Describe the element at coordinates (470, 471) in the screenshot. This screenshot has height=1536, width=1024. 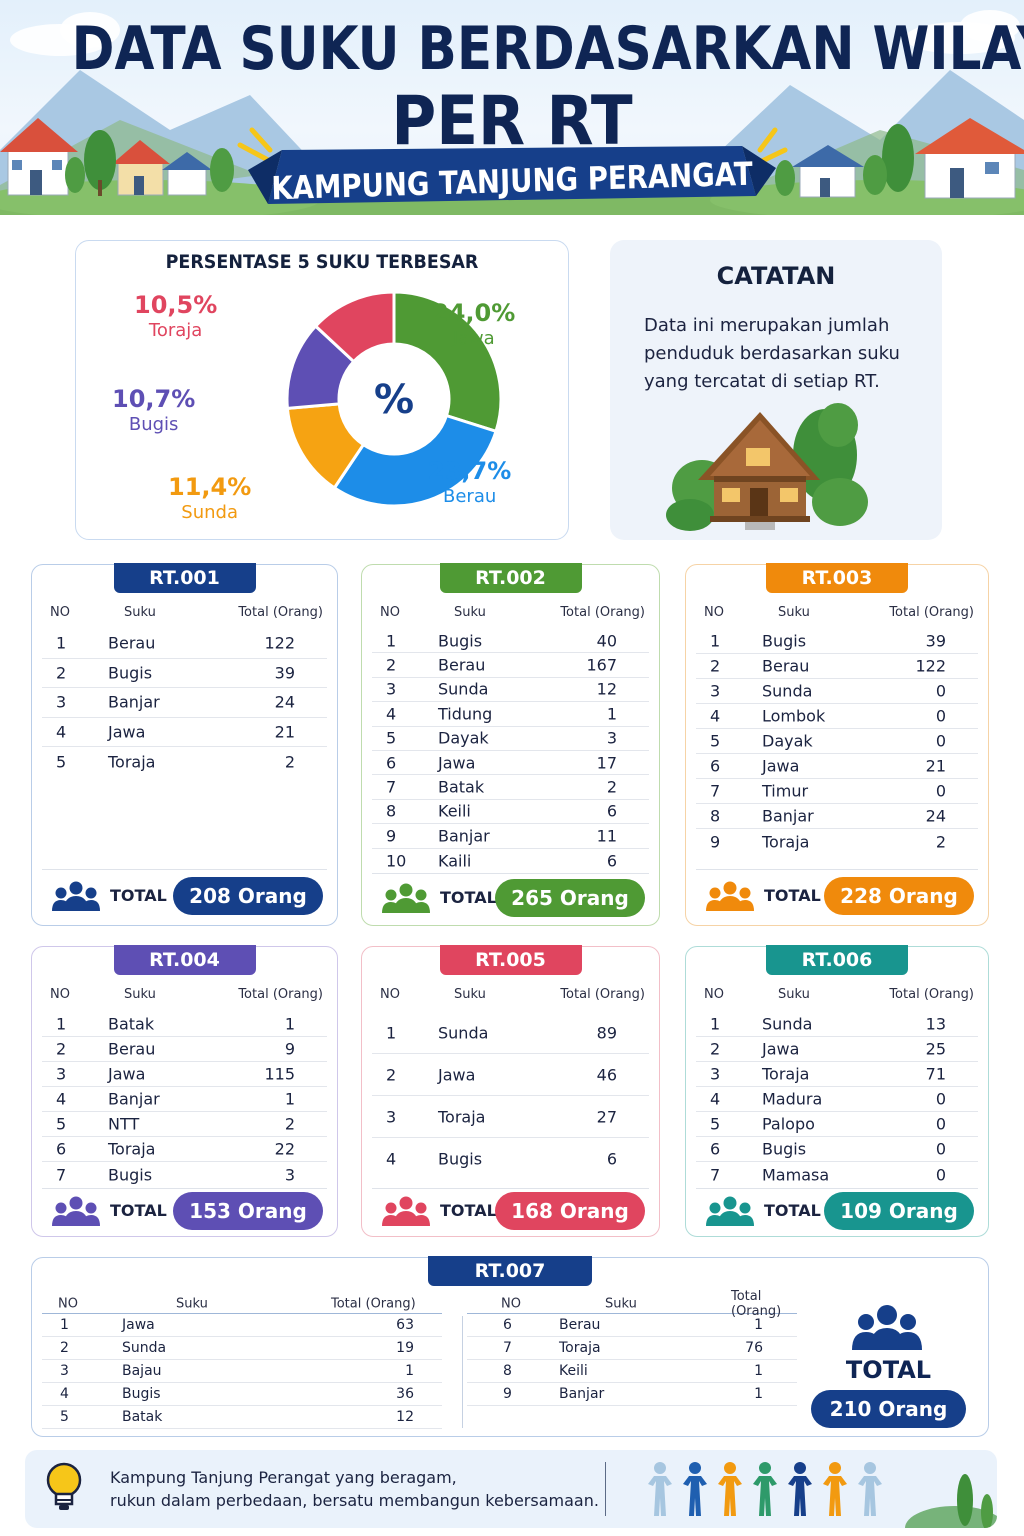
I see `pie-label-pct: 23,7%` at that location.